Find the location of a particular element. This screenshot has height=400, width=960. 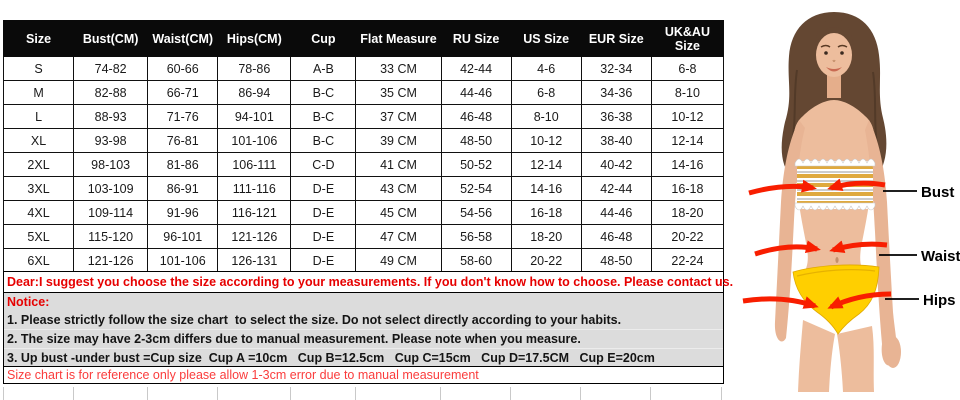

table-cell: 38-40 is located at coordinates (616, 140).